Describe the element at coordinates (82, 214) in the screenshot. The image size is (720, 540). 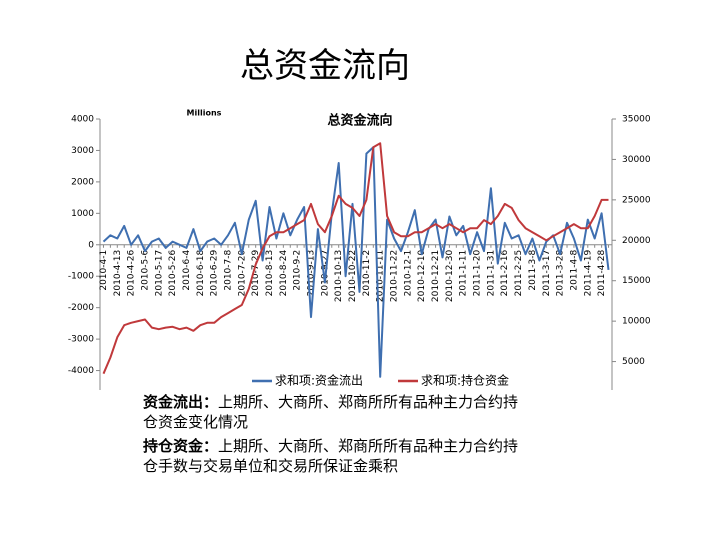
I see `y-tick-label: 1000` at that location.